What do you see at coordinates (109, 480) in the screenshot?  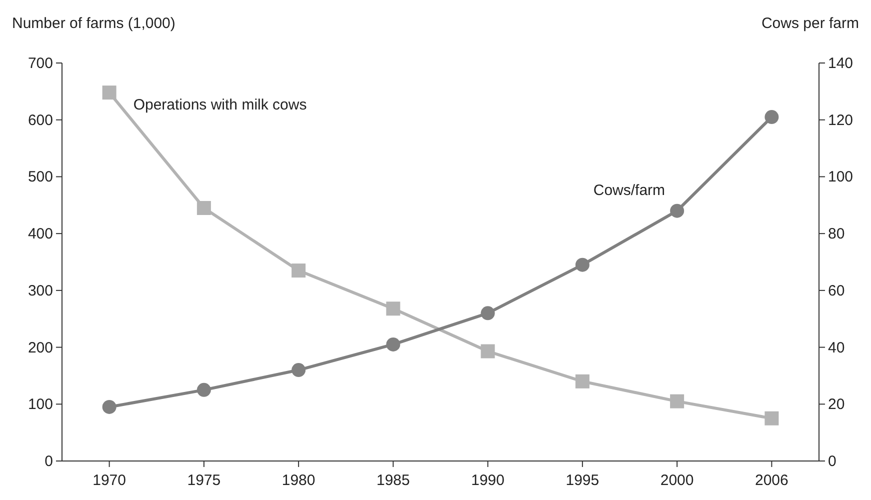 I see `x-tick-label: 1970` at bounding box center [109, 480].